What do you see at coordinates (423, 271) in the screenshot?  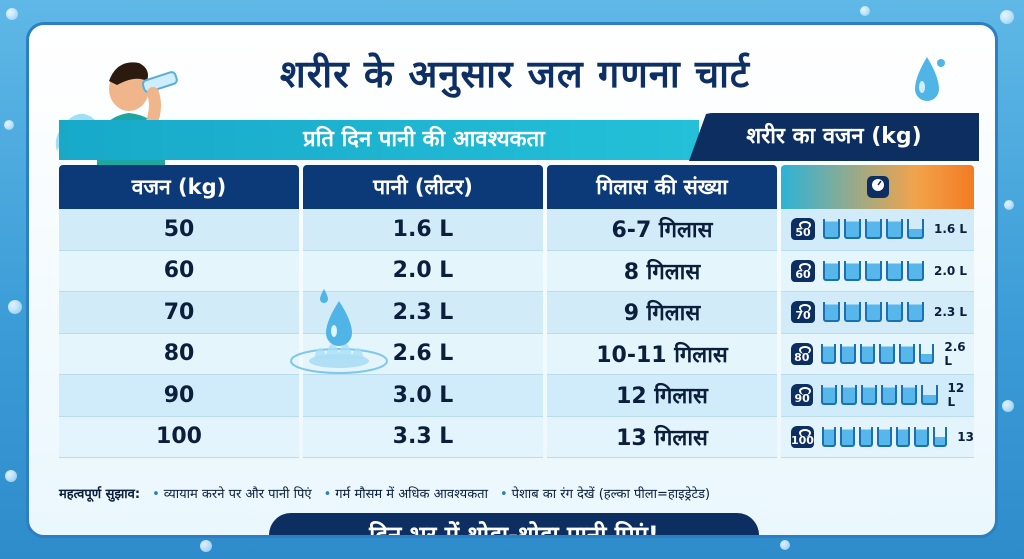 I see `cell-water: 2.0 L` at bounding box center [423, 271].